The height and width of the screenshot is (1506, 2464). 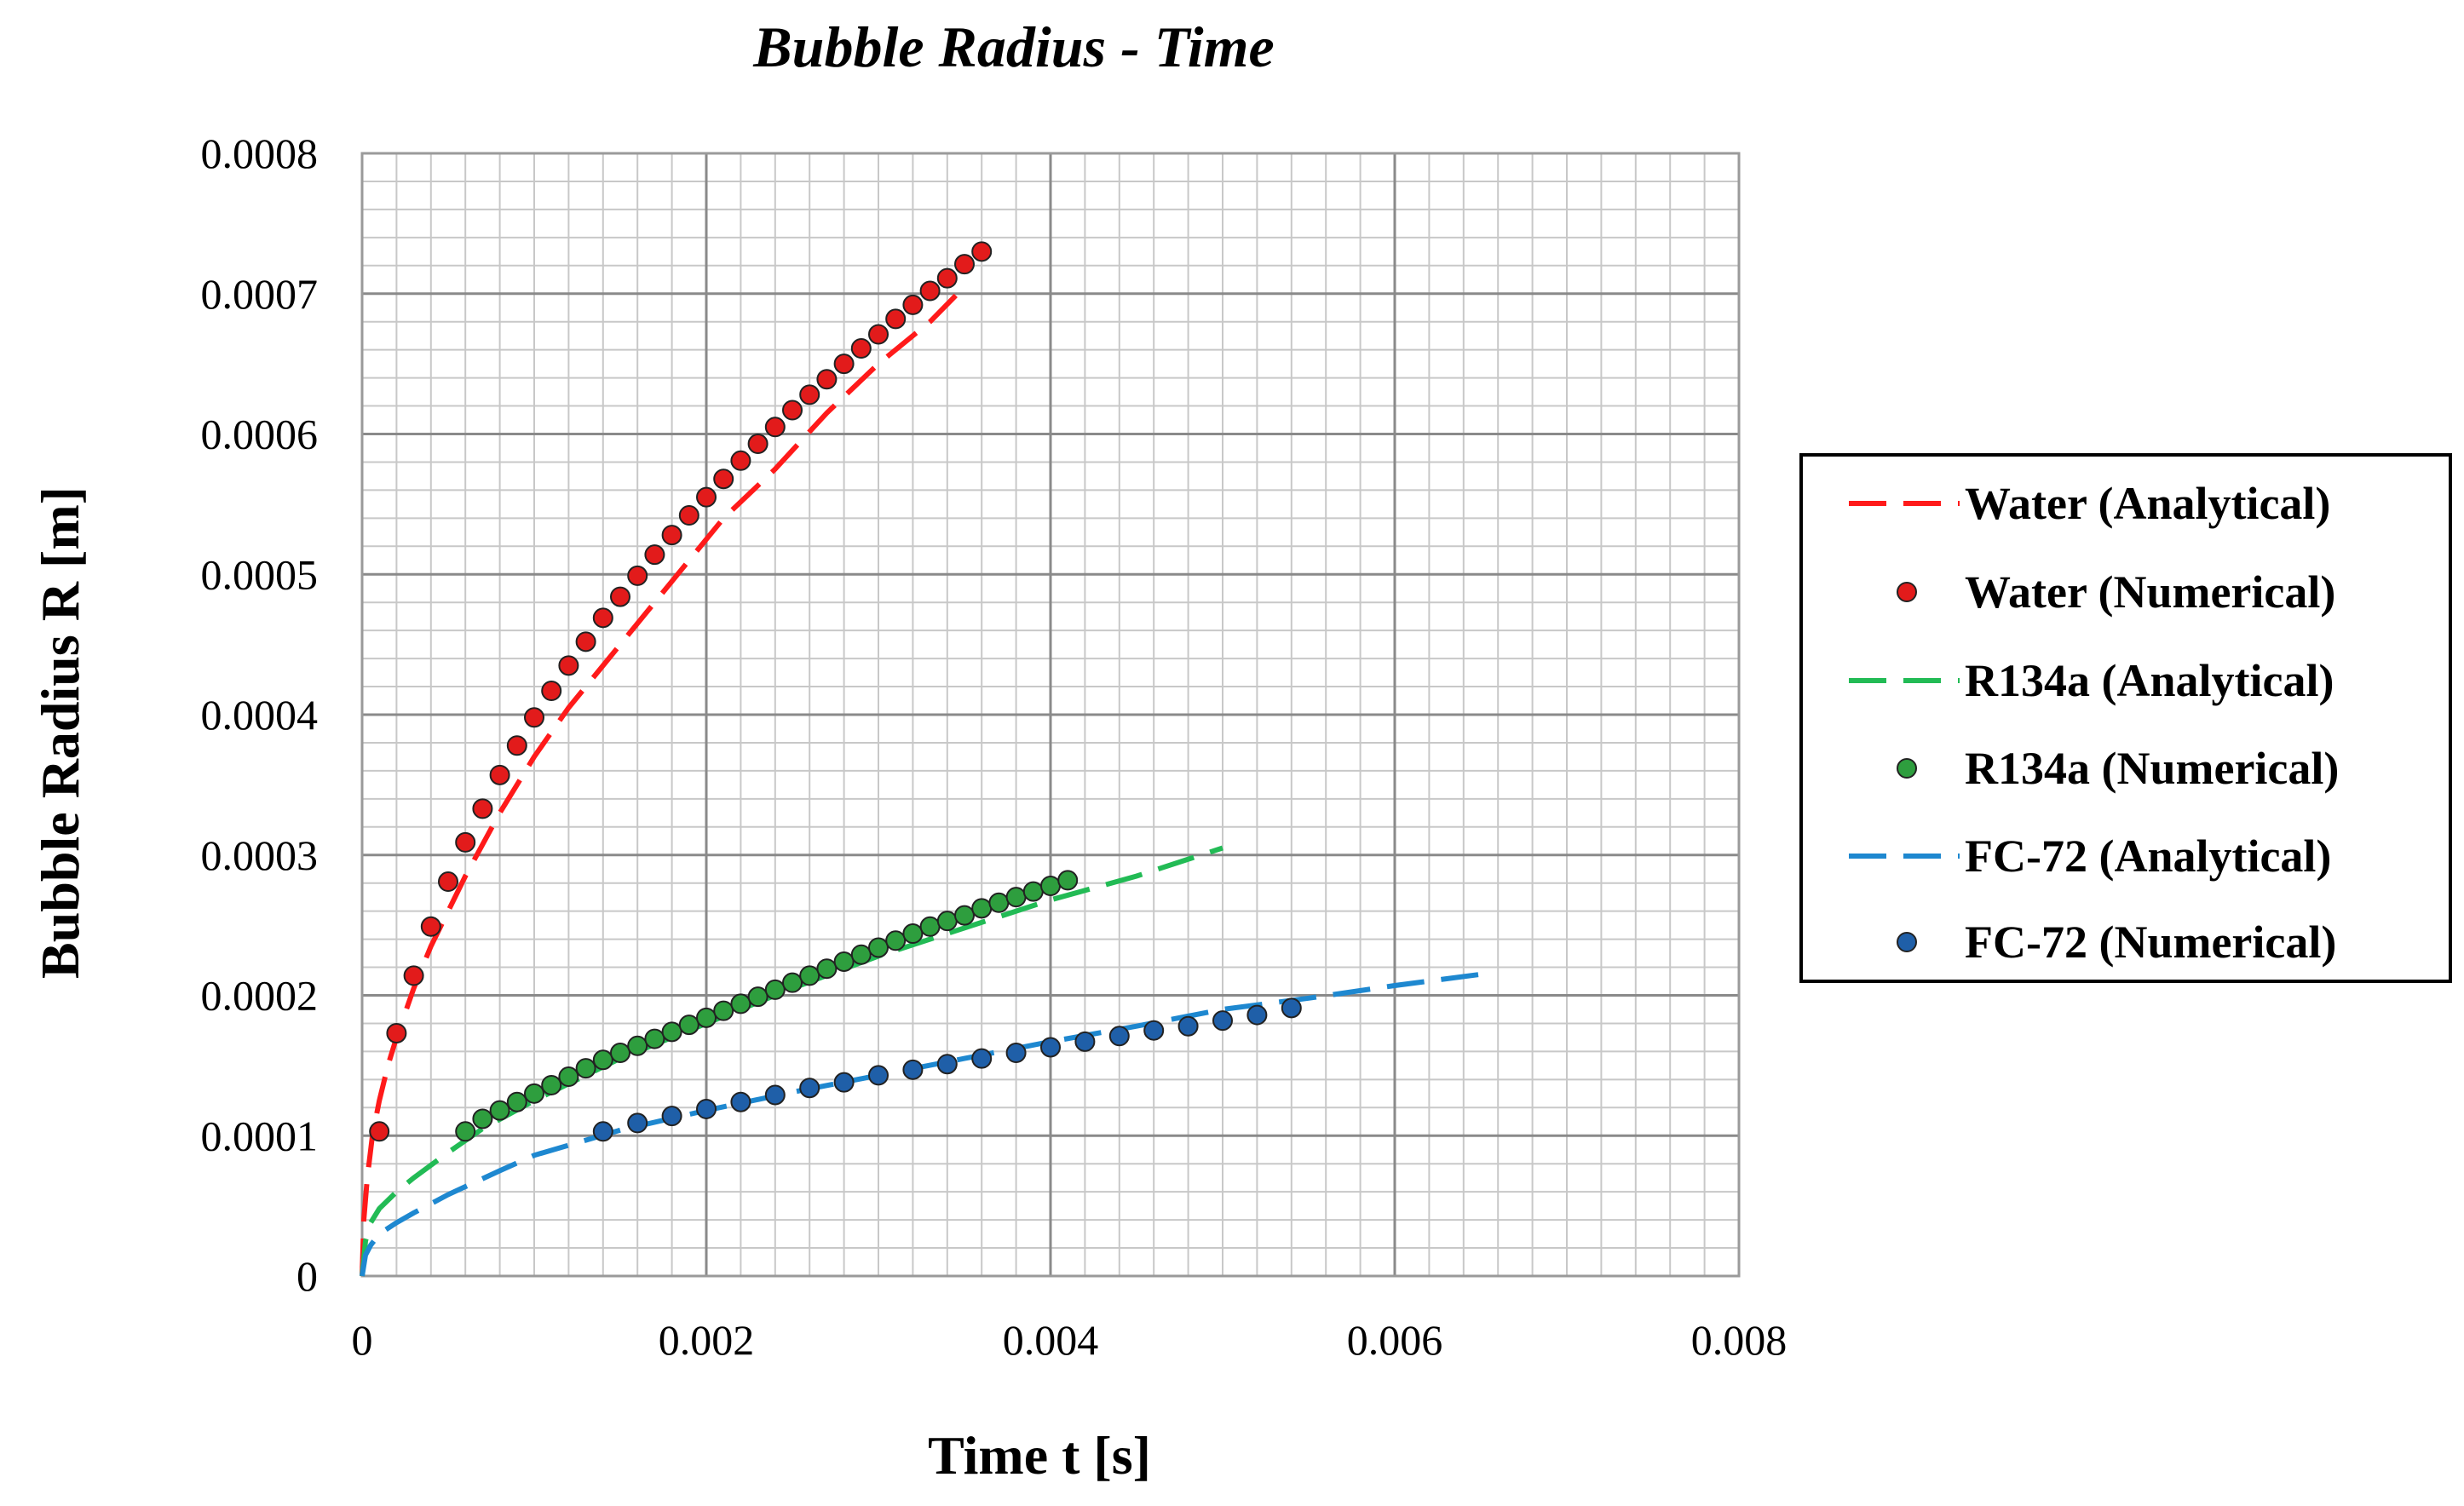 I want to click on legend-swatch-water-numerical, so click(x=1907, y=592).